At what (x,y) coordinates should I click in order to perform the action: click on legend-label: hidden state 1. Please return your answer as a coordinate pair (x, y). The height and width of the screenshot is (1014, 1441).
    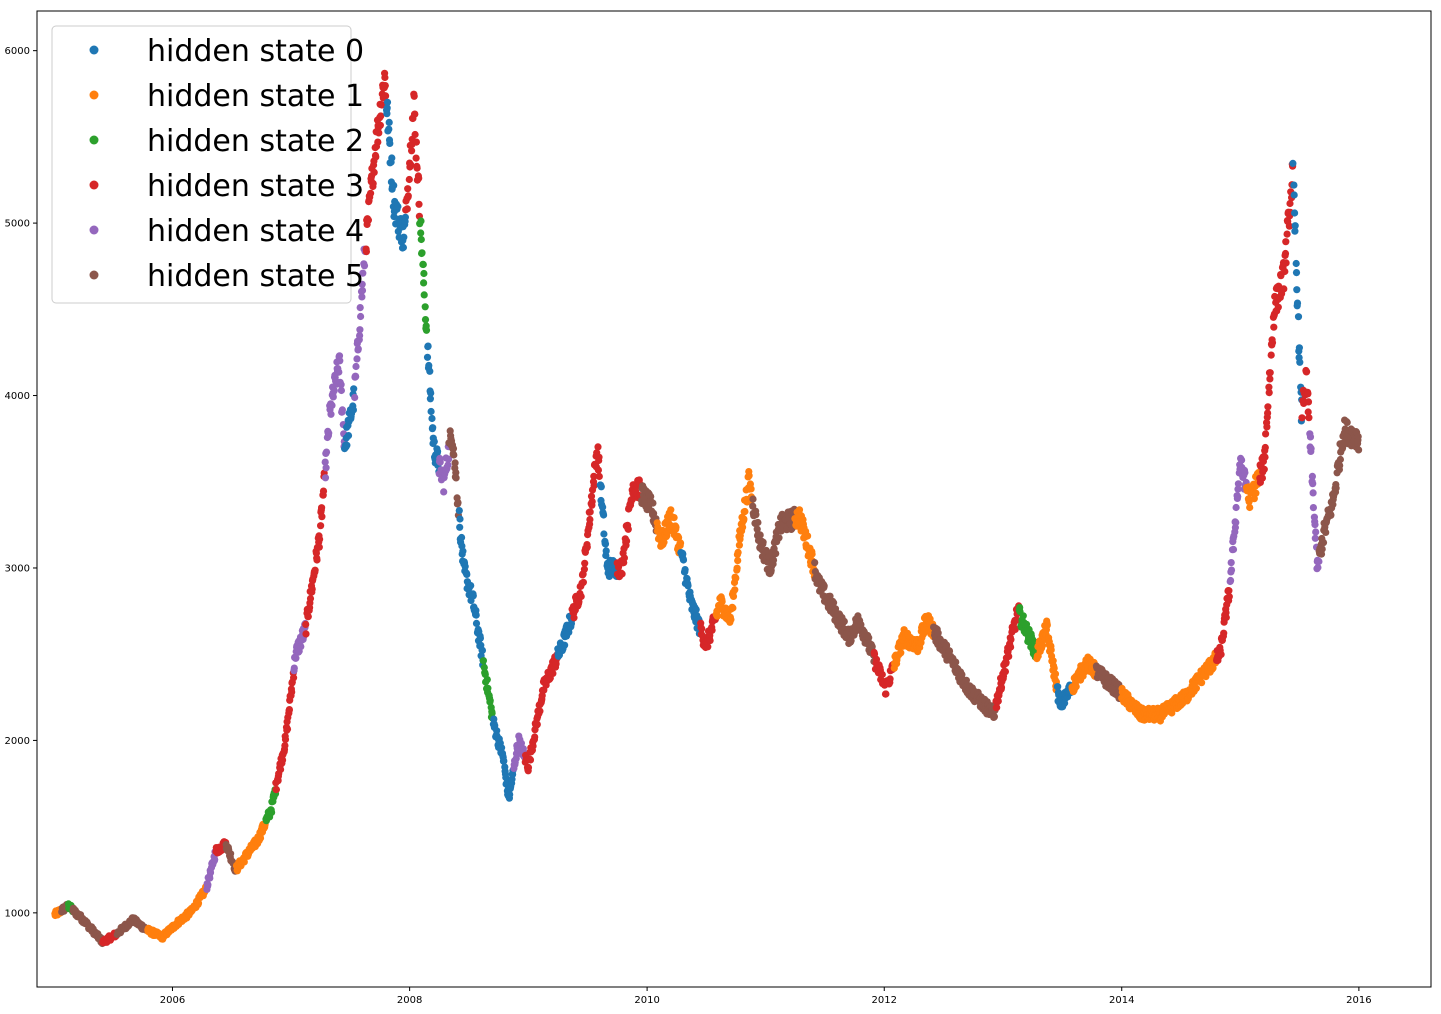
    Looking at the image, I should click on (255, 96).